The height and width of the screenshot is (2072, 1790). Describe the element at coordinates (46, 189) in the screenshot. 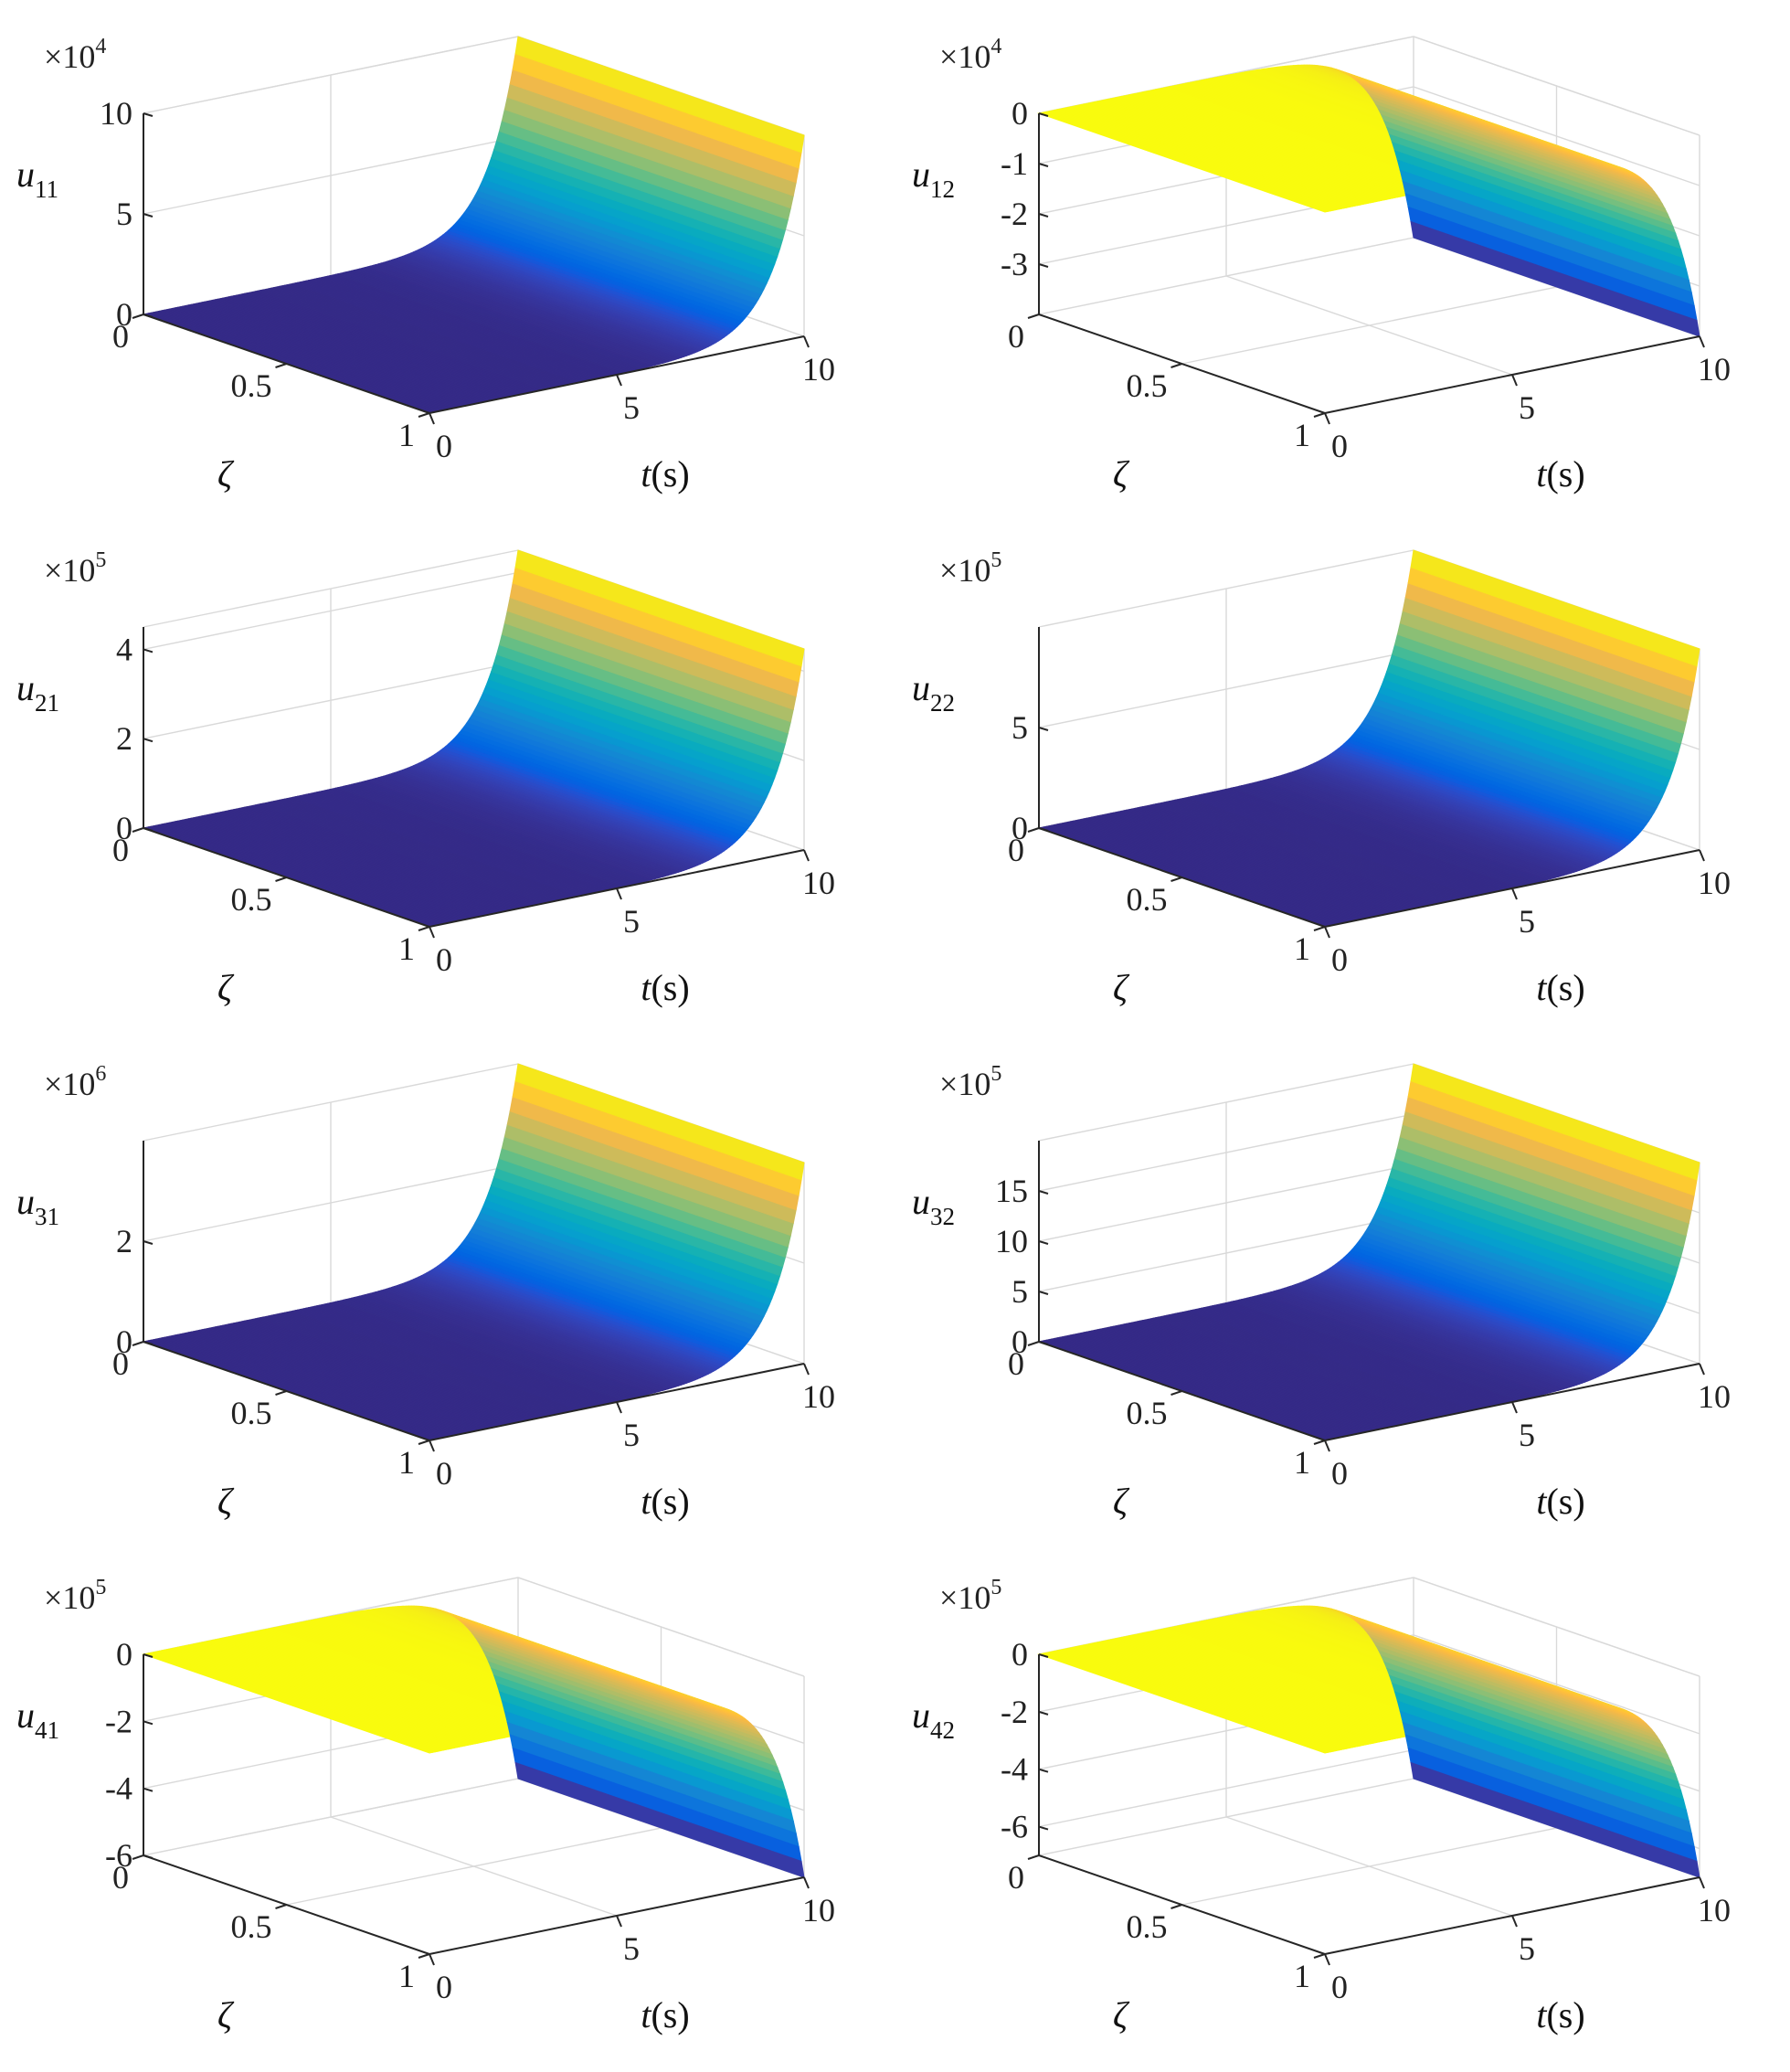

I see `z-axis-label-subscript: 11` at that location.